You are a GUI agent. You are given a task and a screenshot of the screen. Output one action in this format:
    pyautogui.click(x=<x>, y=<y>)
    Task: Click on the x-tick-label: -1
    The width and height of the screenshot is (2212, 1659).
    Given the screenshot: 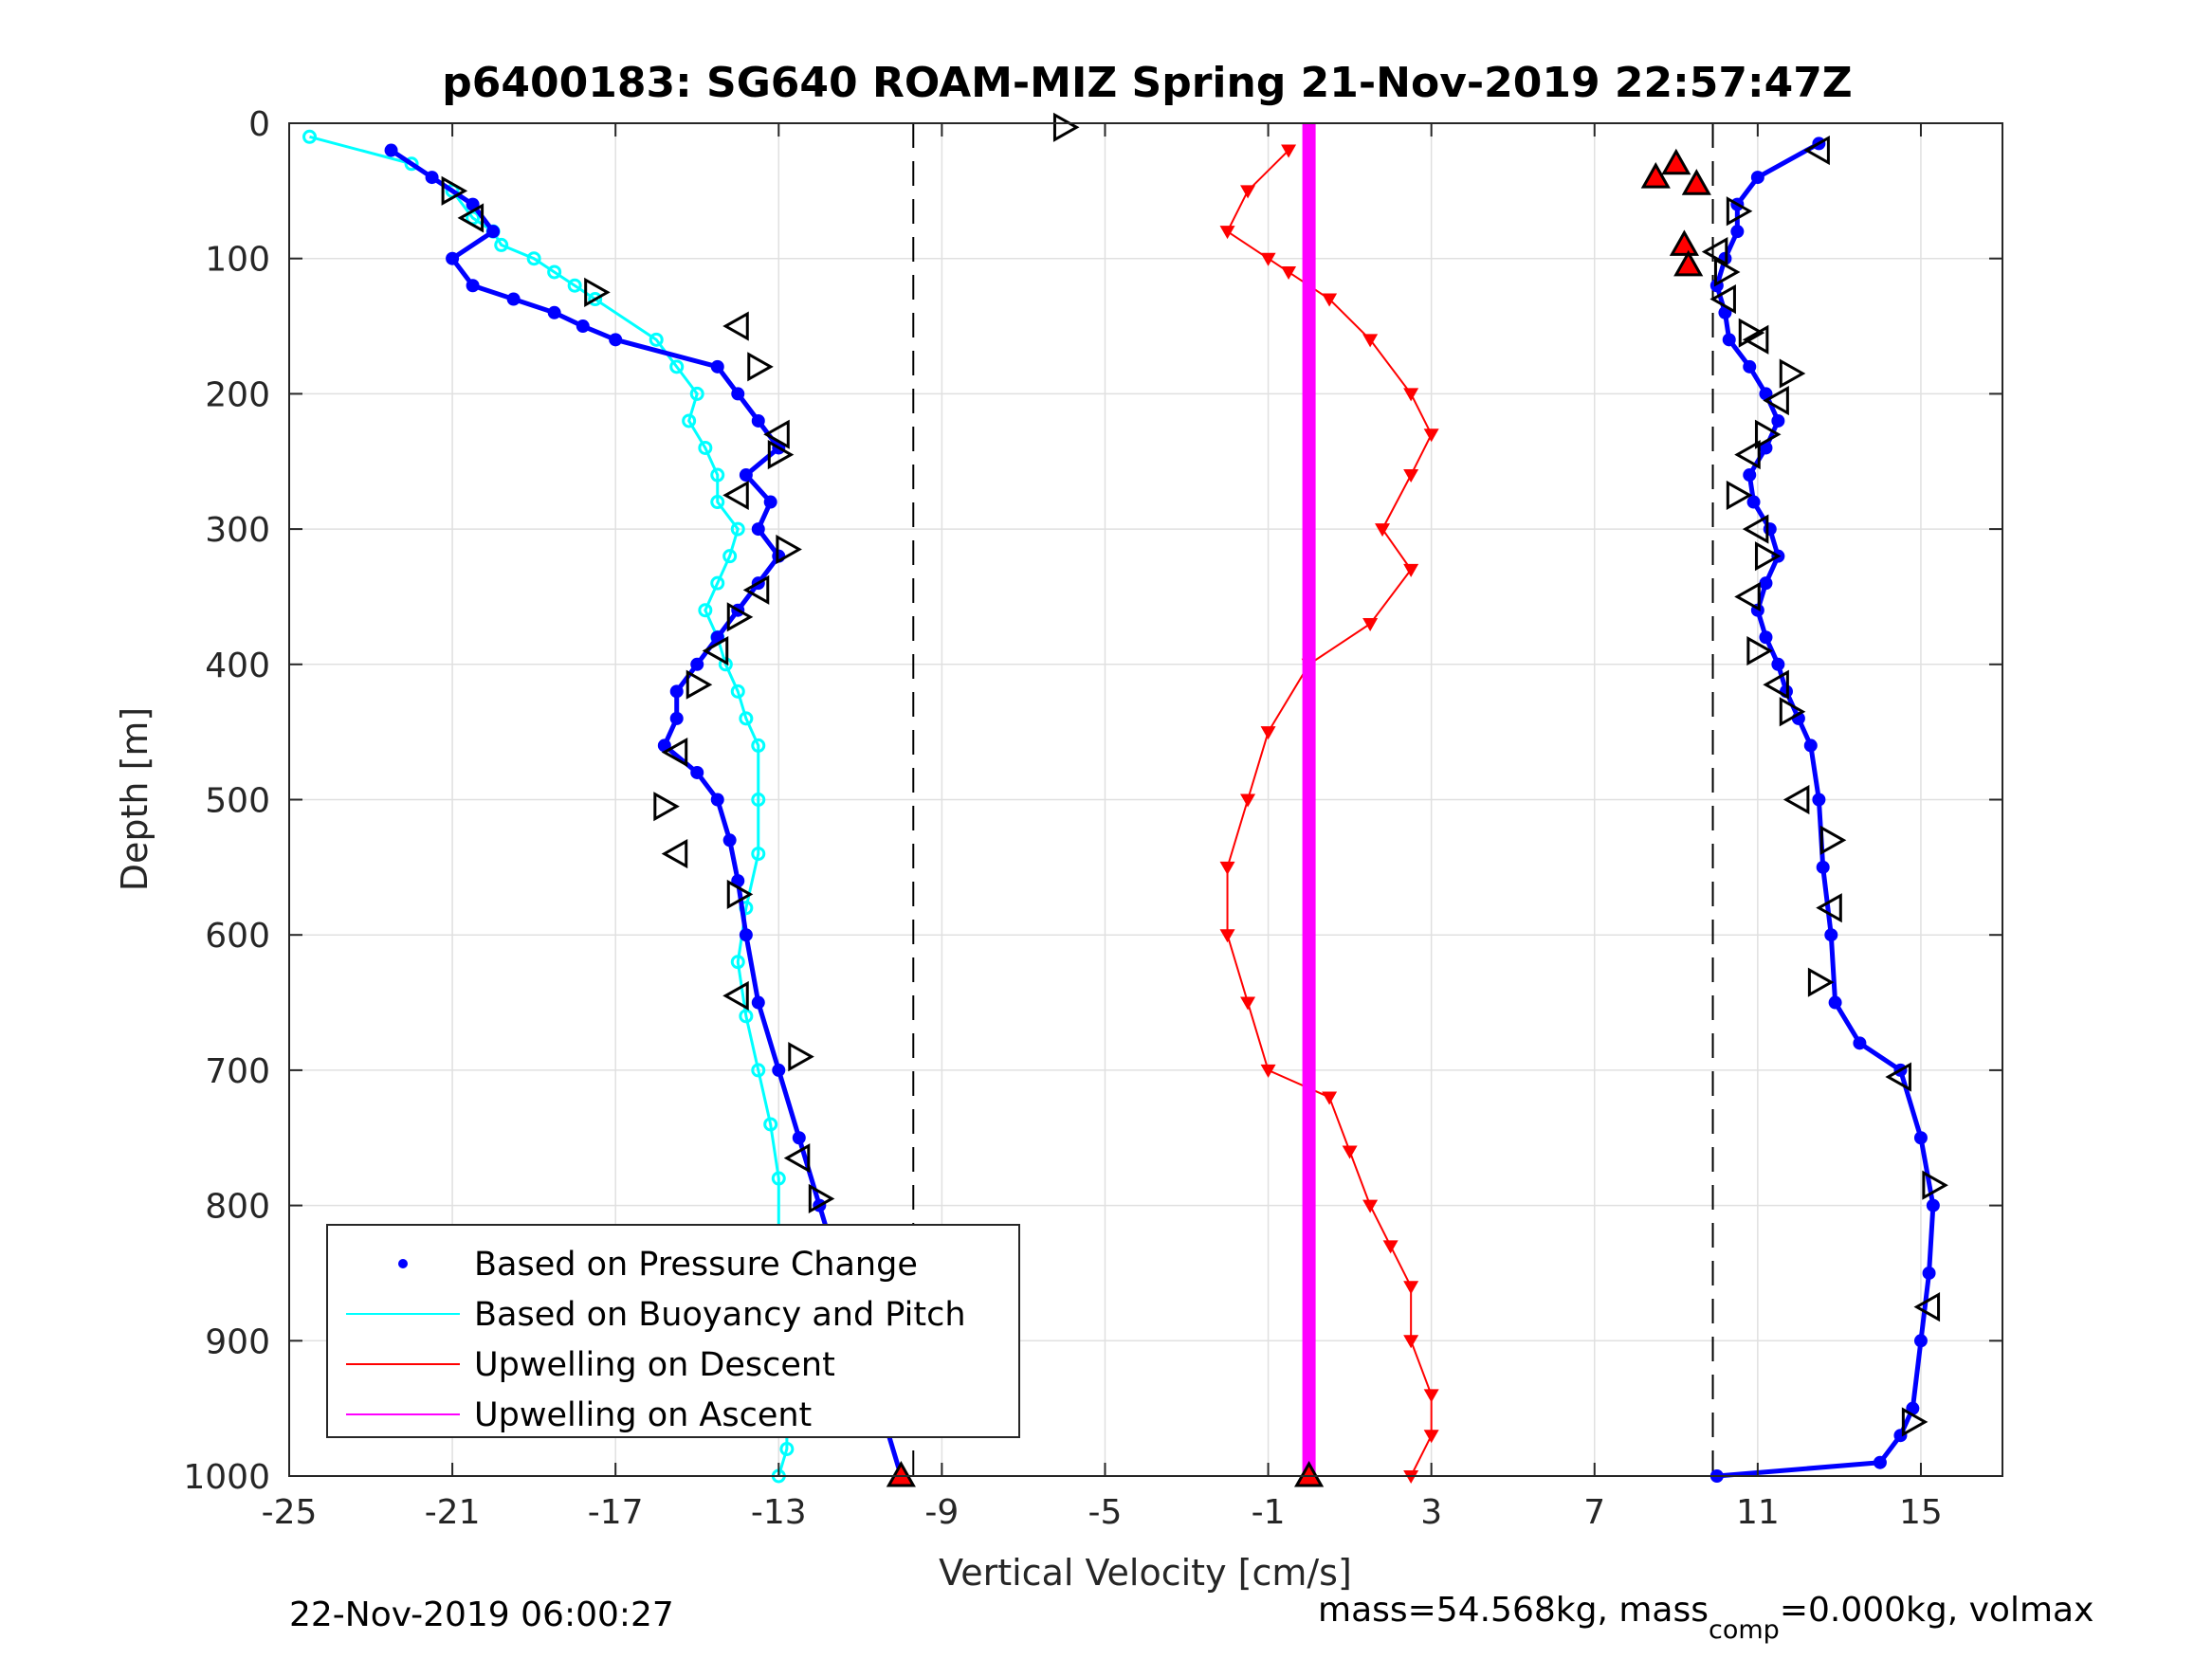 What is the action you would take?
    pyautogui.click(x=1269, y=1512)
    